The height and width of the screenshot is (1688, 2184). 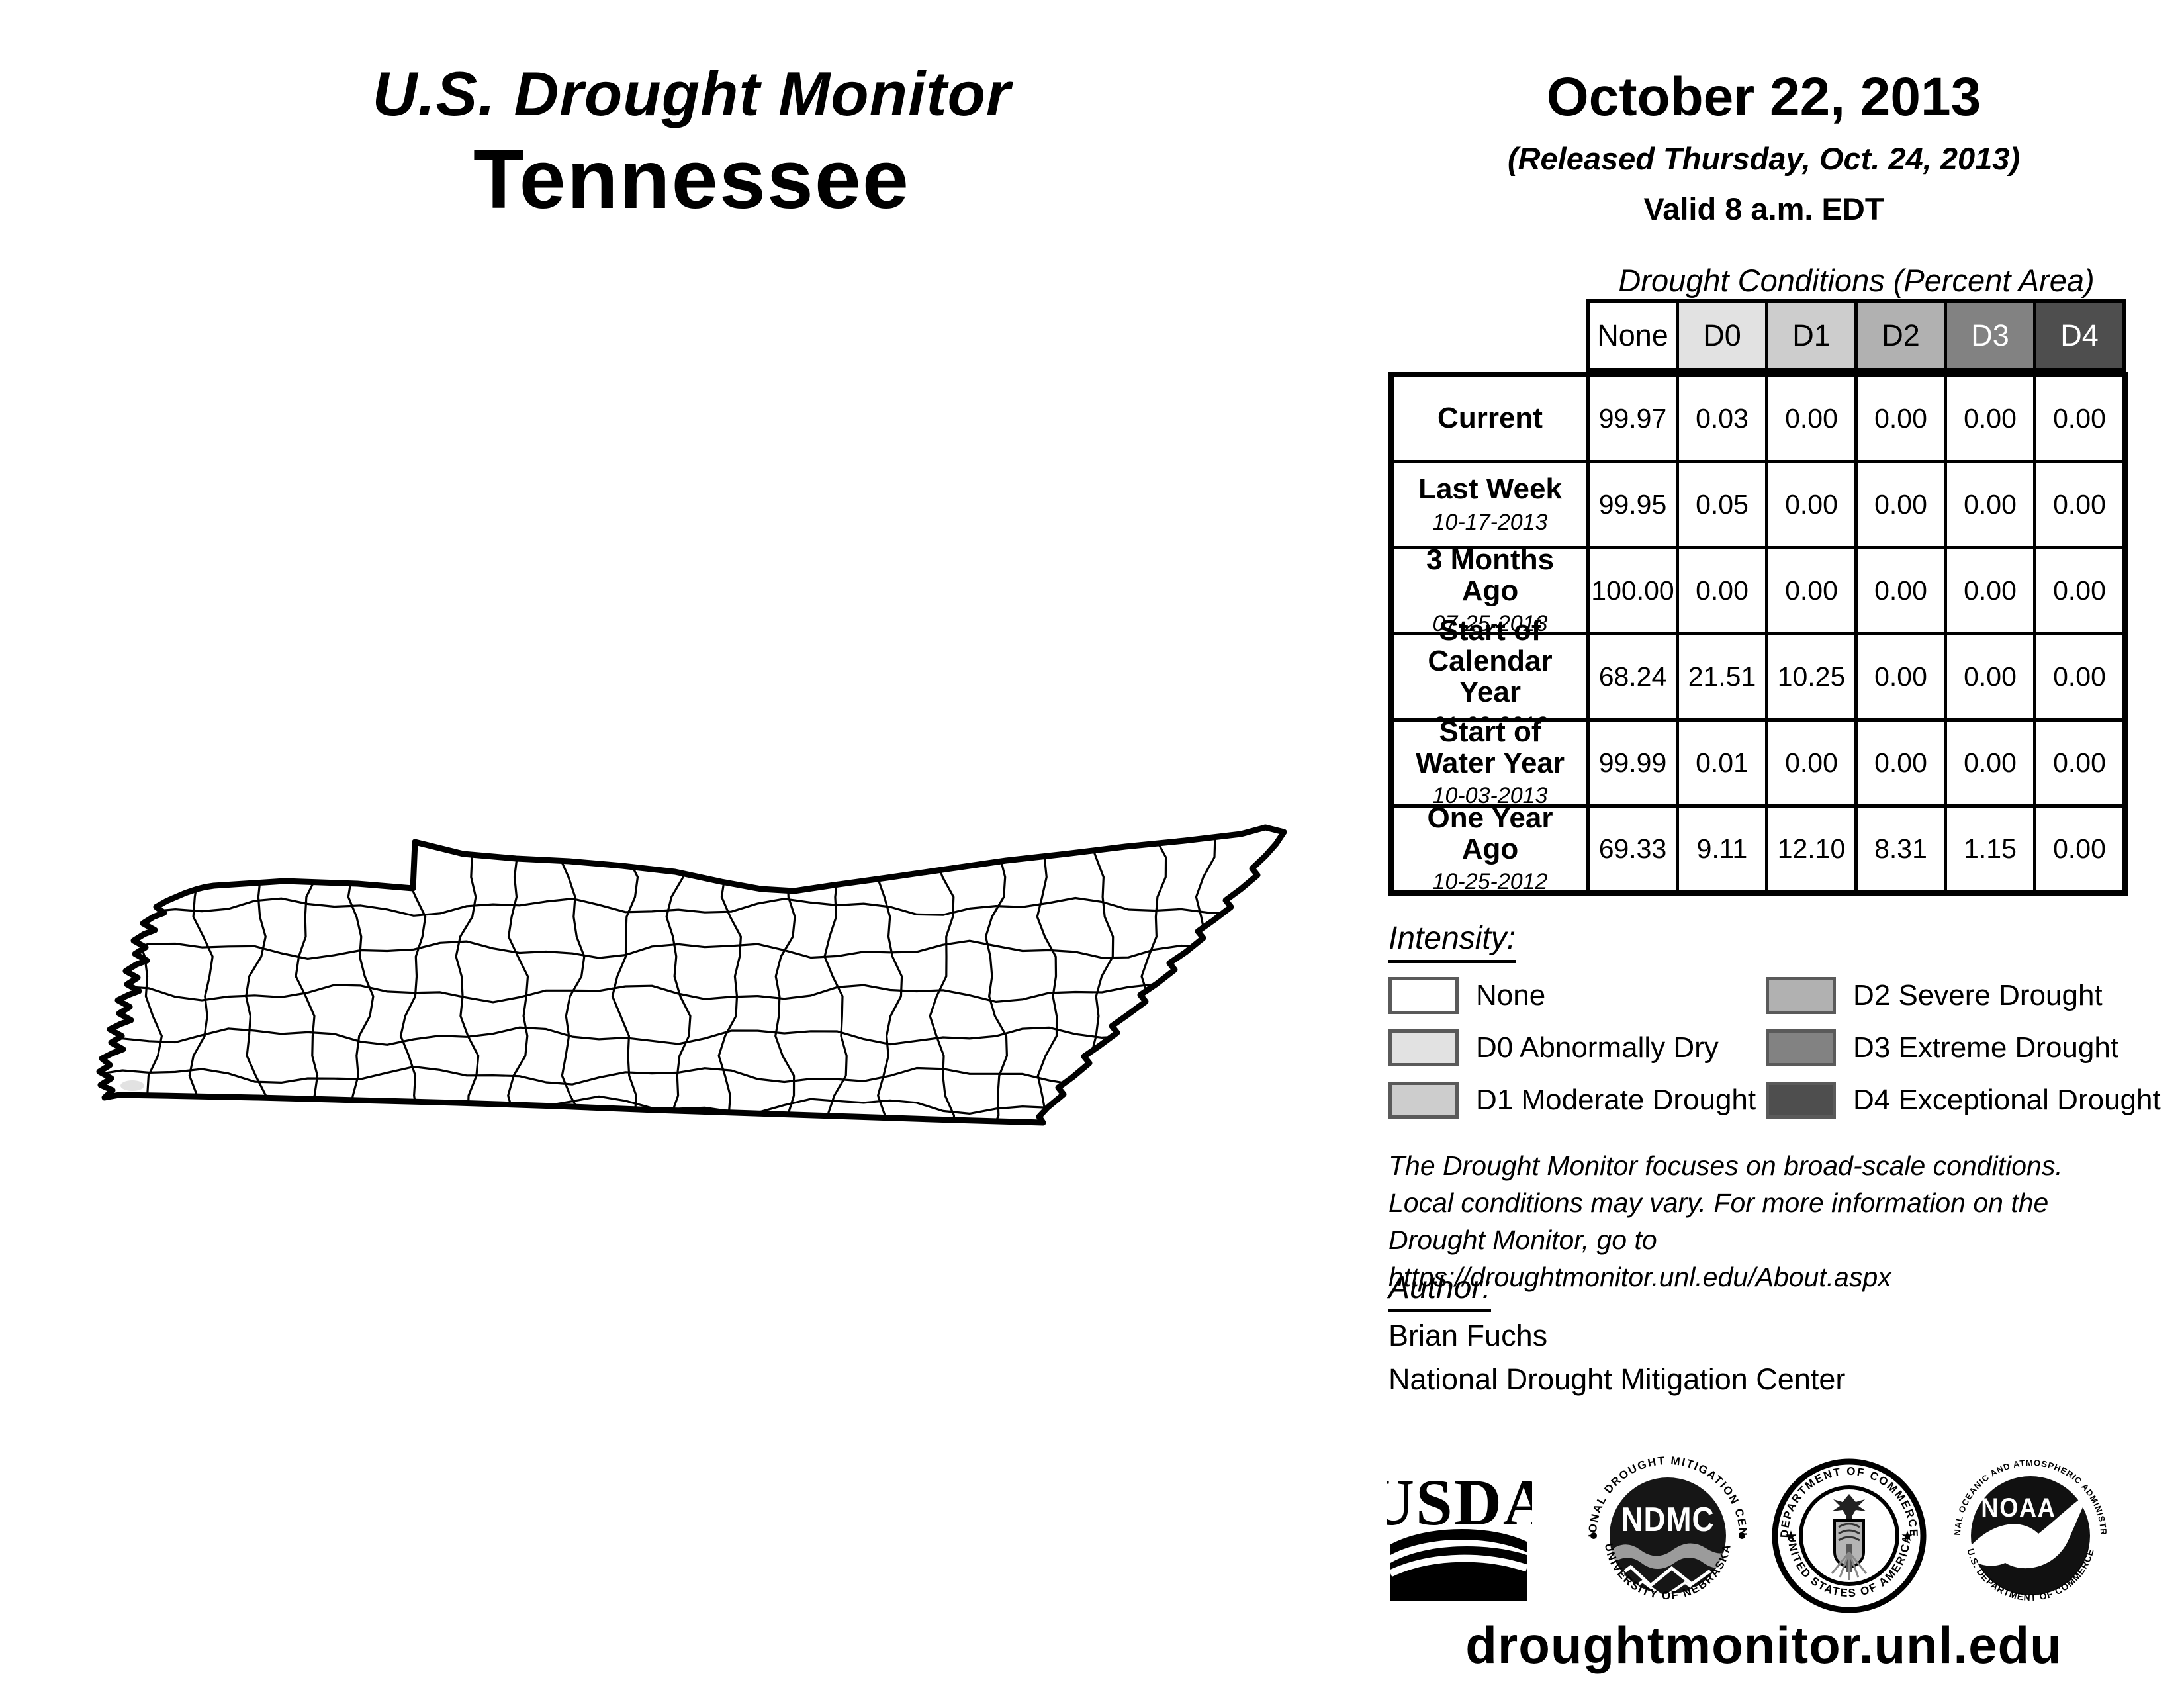 I want to click on state-fill, so click(x=691, y=975).